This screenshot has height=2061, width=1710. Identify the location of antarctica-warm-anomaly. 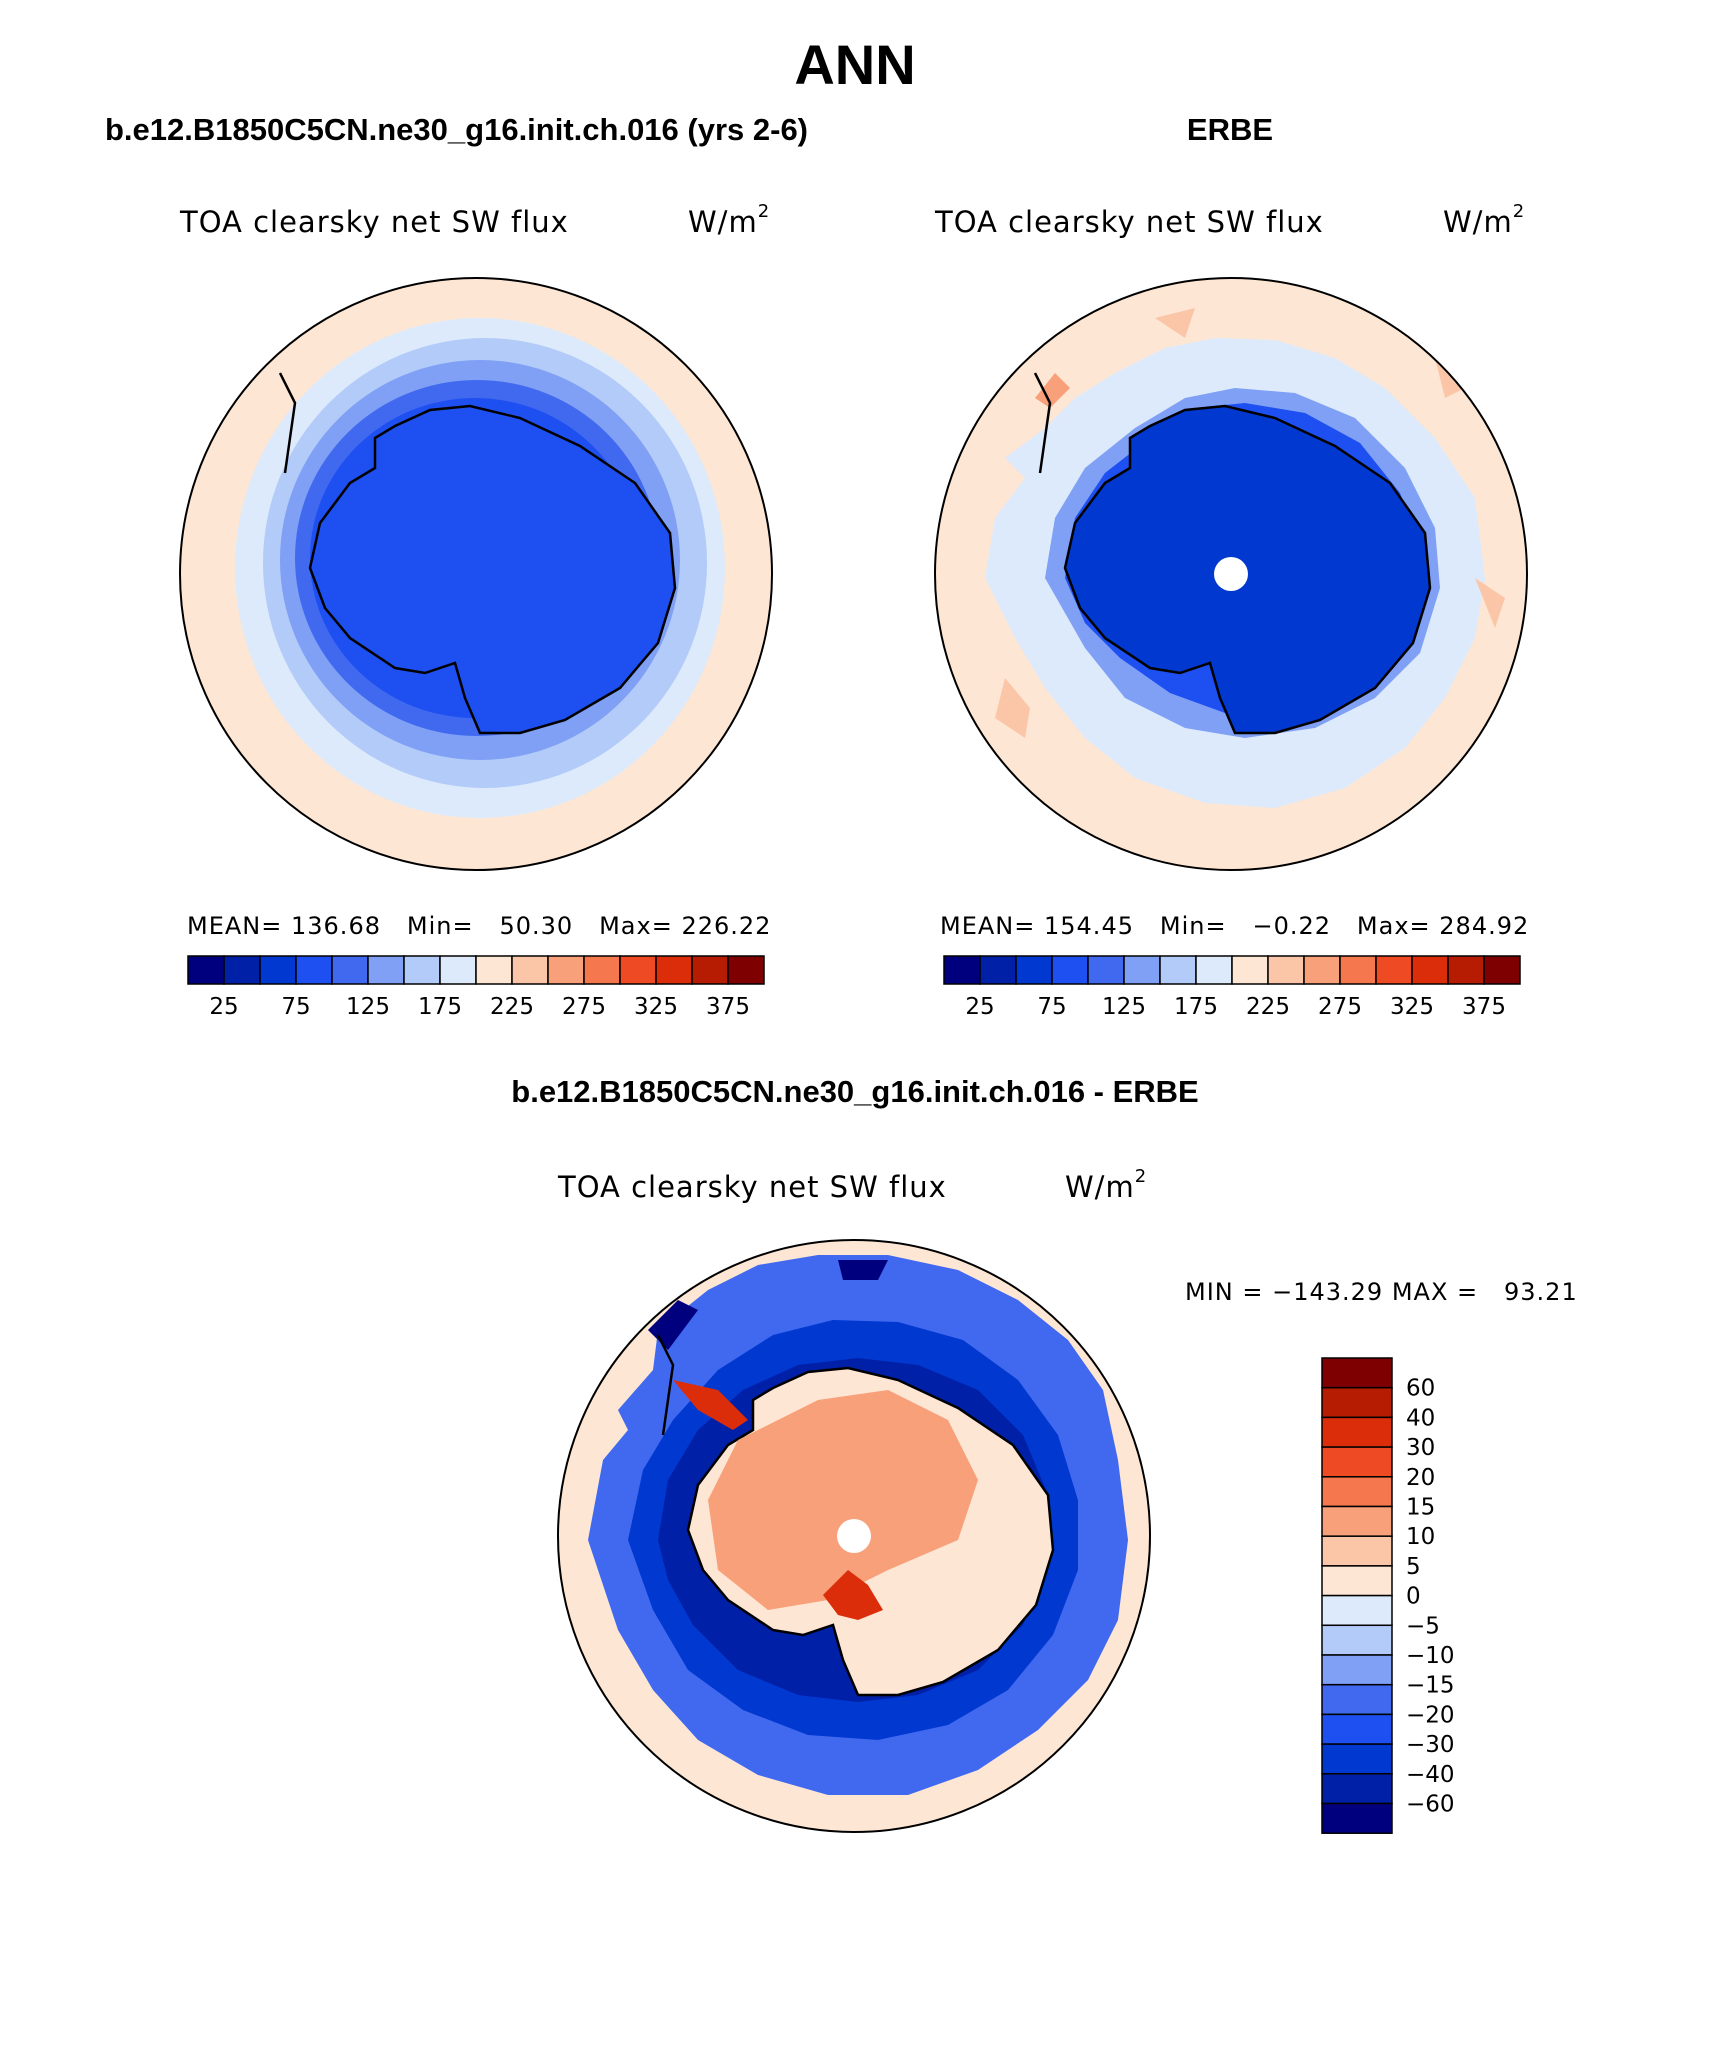
(843, 1500).